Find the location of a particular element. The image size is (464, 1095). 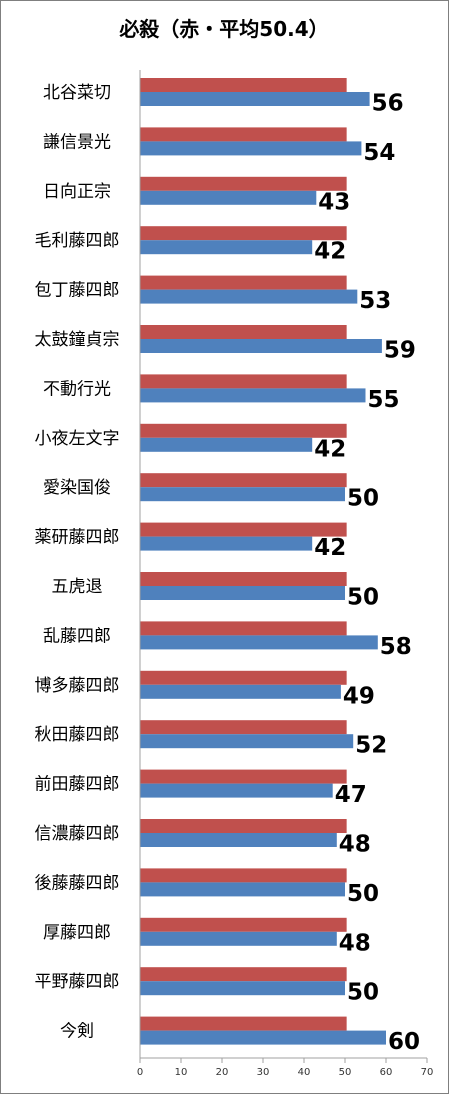

category-label-9: 薬研藤四郎 is located at coordinates (77, 538).